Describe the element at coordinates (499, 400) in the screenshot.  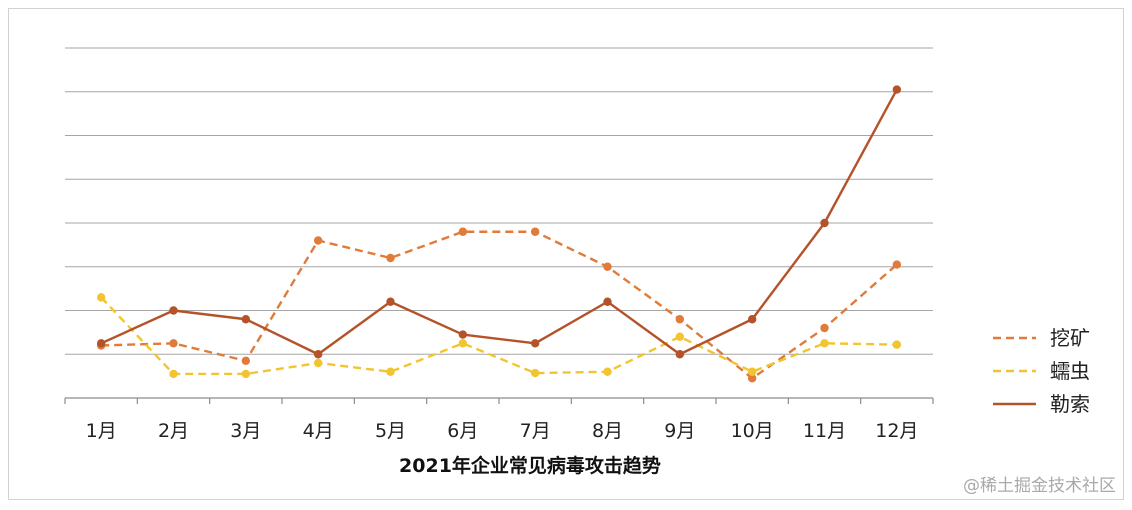
I see `x-axis` at that location.